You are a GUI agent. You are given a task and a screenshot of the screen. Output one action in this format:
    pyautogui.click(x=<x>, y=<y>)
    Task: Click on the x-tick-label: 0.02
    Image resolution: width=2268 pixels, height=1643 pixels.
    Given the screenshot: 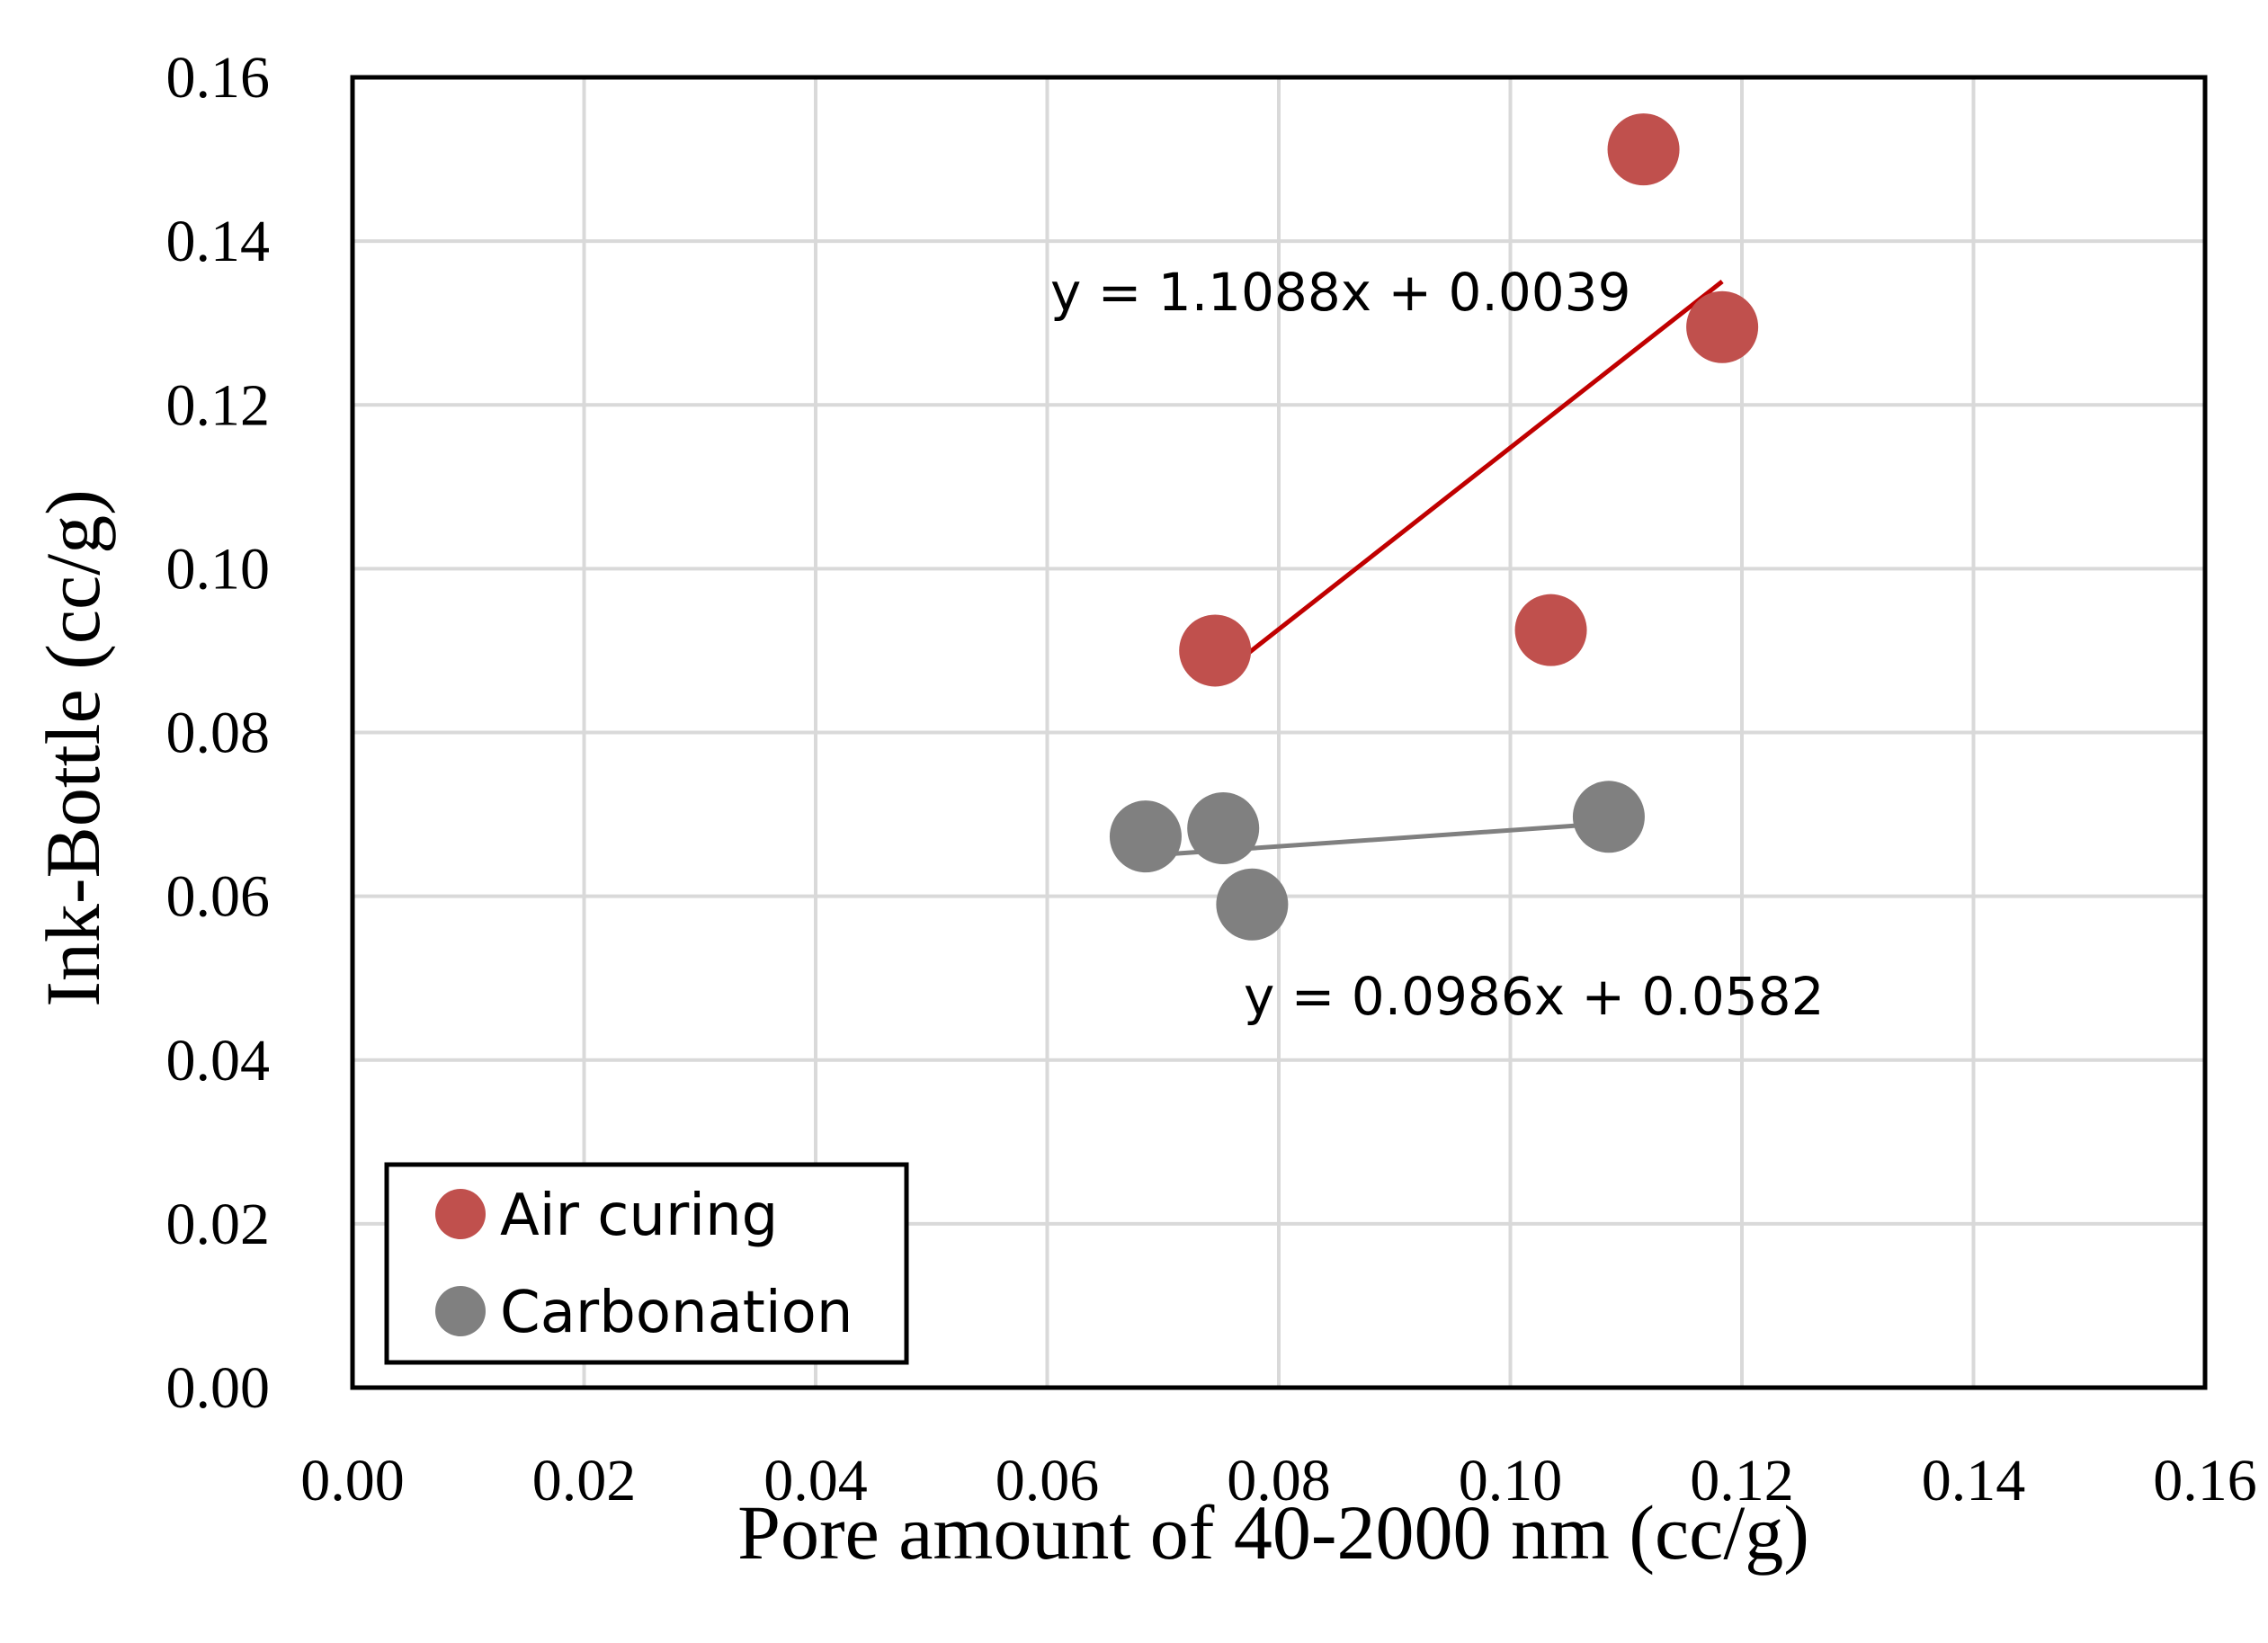 What is the action you would take?
    pyautogui.click(x=585, y=1481)
    